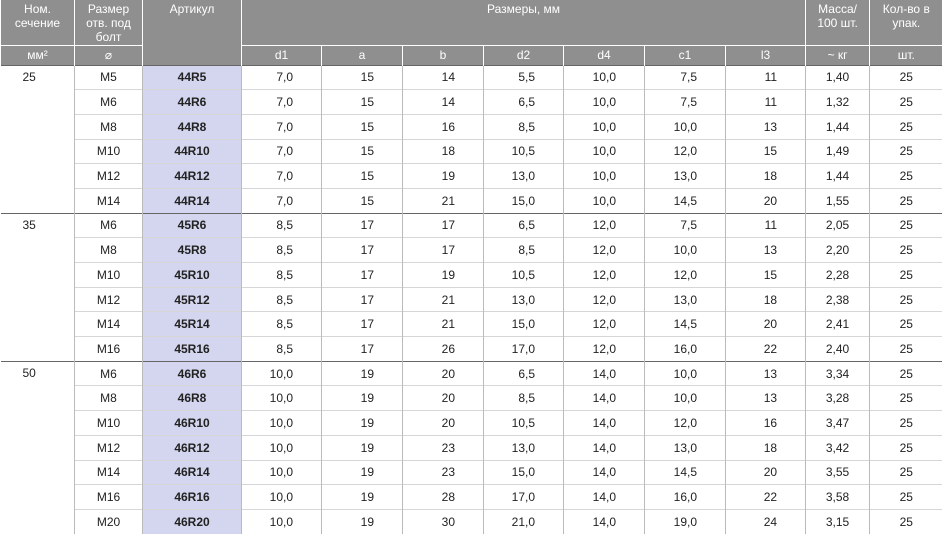 Image resolution: width=942 pixels, height=537 pixels. What do you see at coordinates (685, 349) in the screenshot?
I see `table-cell: 16,0` at bounding box center [685, 349].